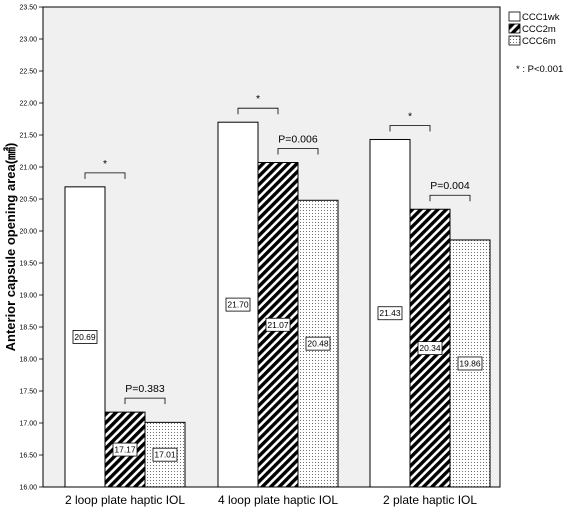  I want to click on data-label: 19.86, so click(470, 363).